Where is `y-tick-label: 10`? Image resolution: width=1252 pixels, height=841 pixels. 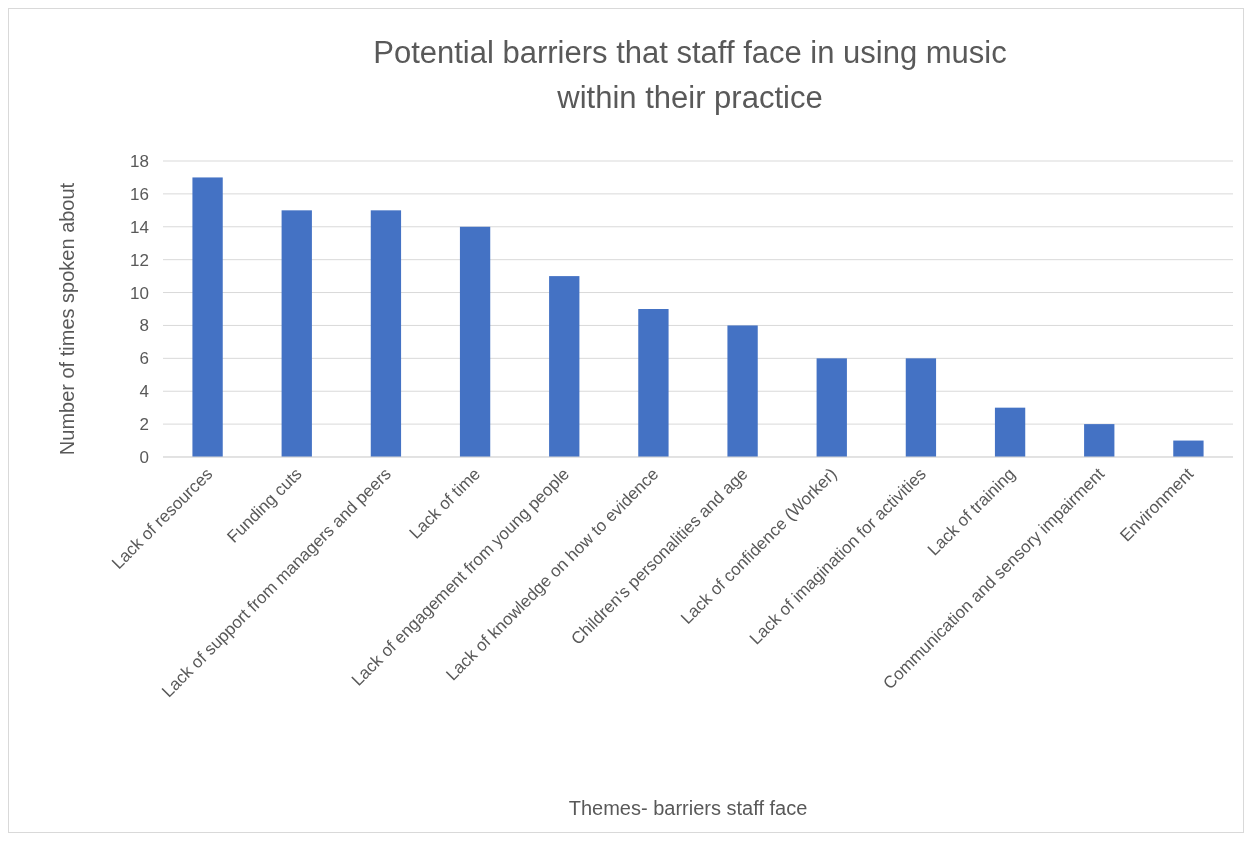 y-tick-label: 10 is located at coordinates (139, 293).